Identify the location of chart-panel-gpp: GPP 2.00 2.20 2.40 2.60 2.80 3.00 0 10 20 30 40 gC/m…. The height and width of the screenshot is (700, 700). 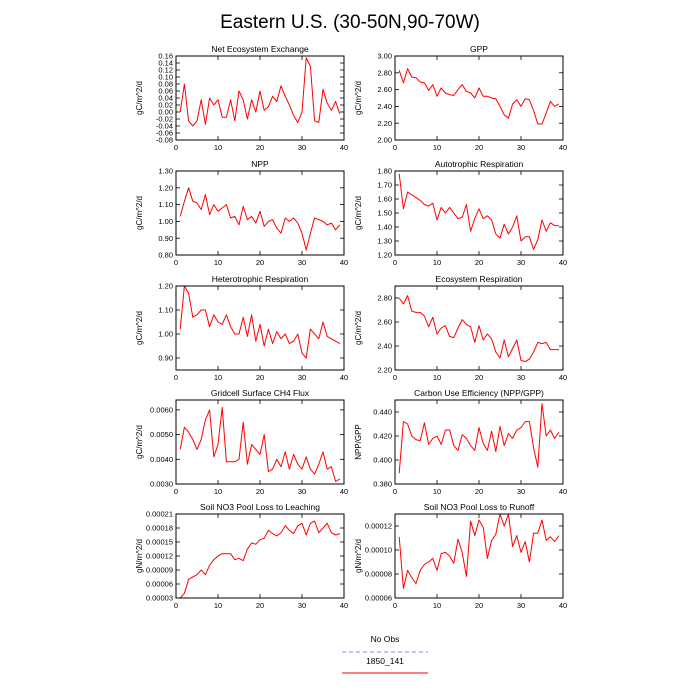
(460, 98).